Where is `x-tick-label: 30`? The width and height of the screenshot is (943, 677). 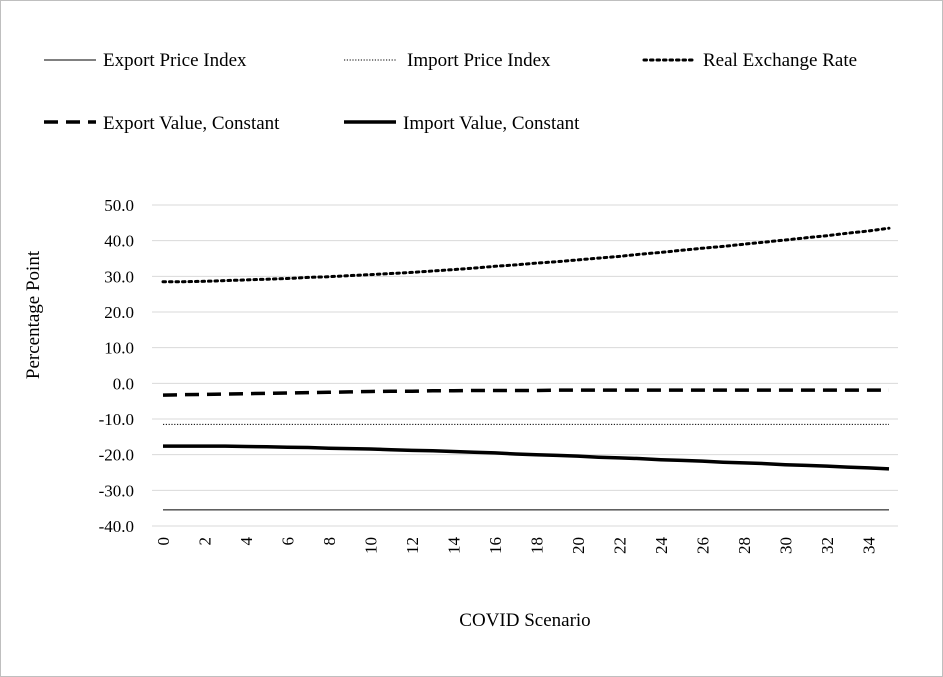 x-tick-label: 30 is located at coordinates (785, 545).